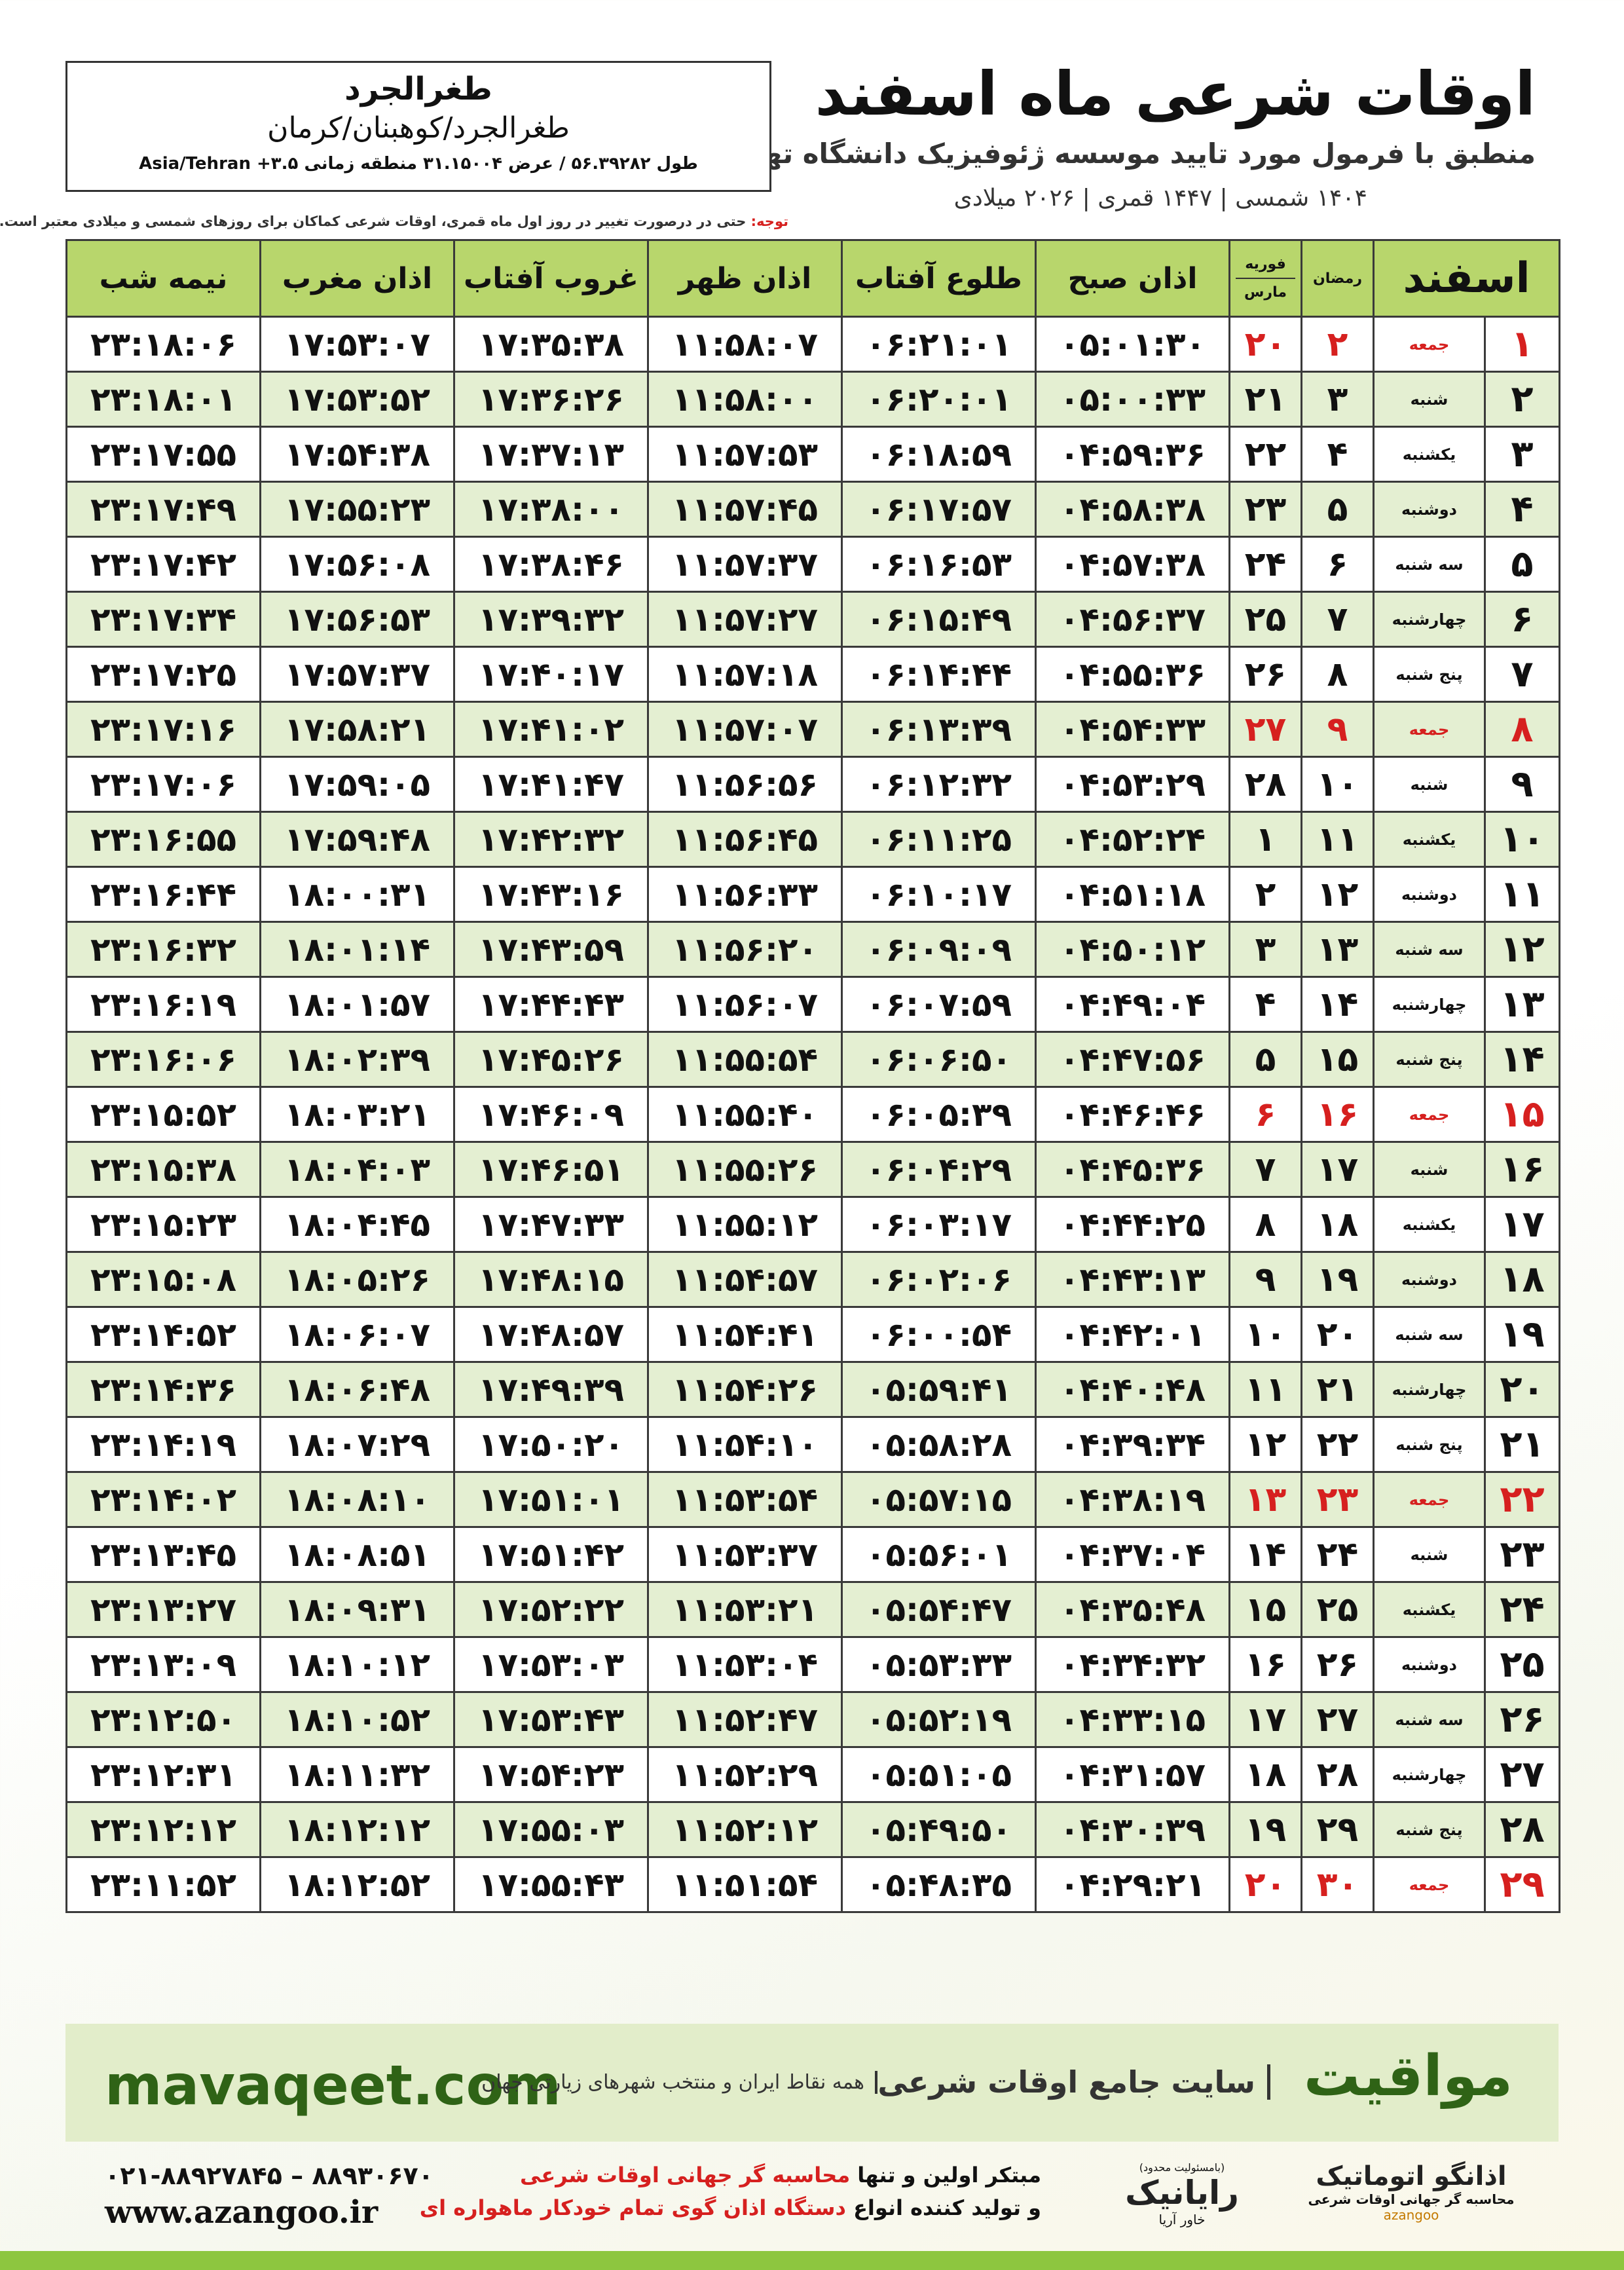 This screenshot has width=1624, height=2270. Describe the element at coordinates (163, 1554) in the screenshot. I see `time: ۲۳:۱۳:۴۵` at that location.